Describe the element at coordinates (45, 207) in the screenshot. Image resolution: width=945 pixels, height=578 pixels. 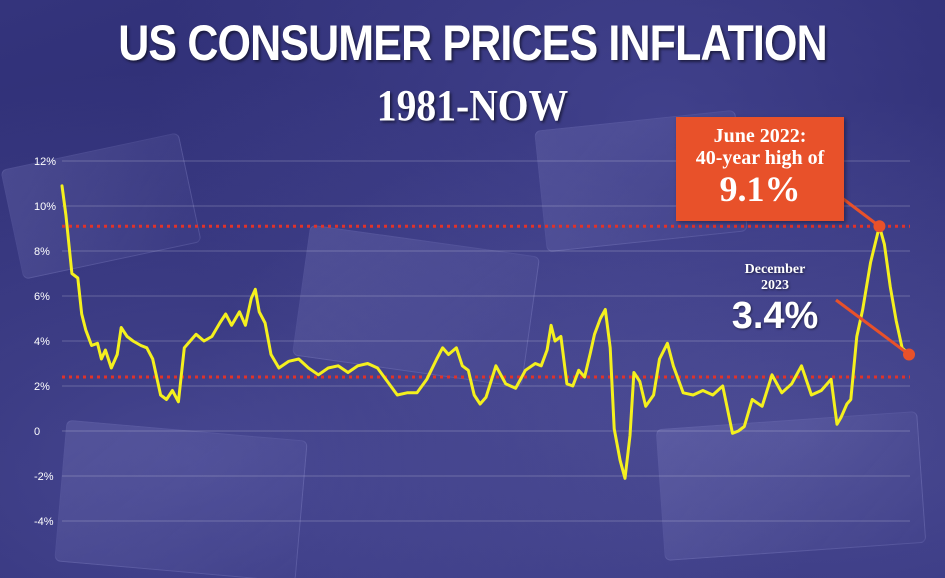
I see `y-tick-label: 10%` at that location.